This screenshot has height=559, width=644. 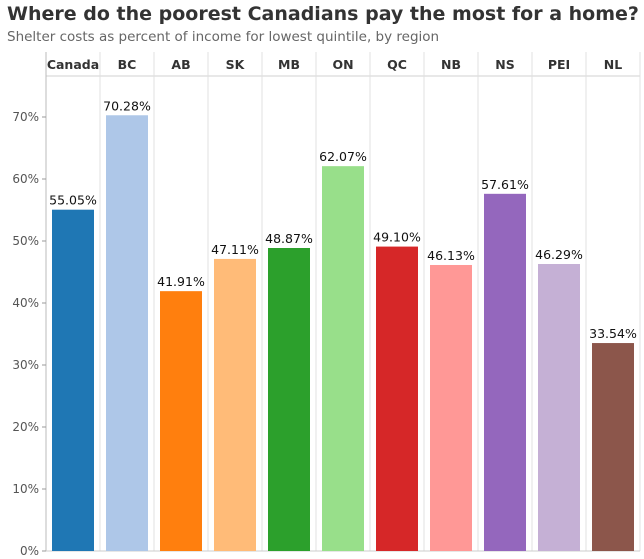 I want to click on y-tick-label: 30%, so click(x=25, y=365).